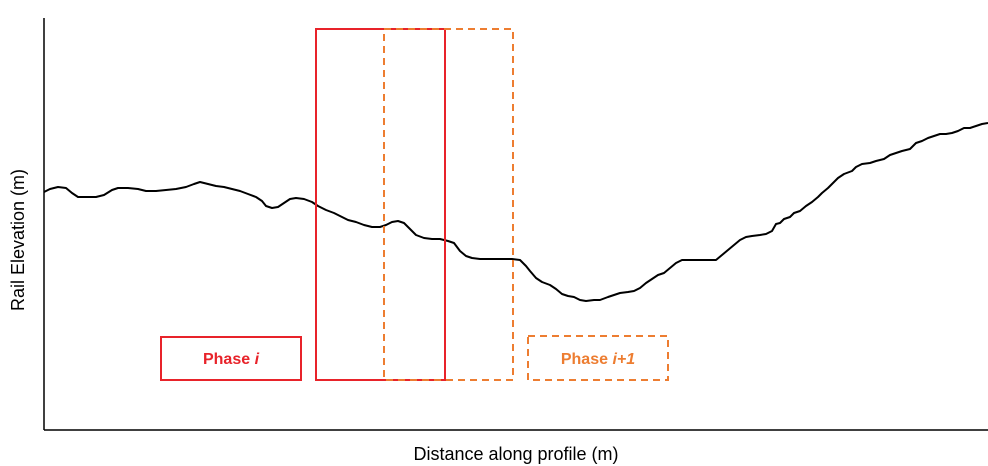 Image resolution: width=988 pixels, height=466 pixels. What do you see at coordinates (515, 454) in the screenshot?
I see `x-axis-label: Distance along profile (m)` at bounding box center [515, 454].